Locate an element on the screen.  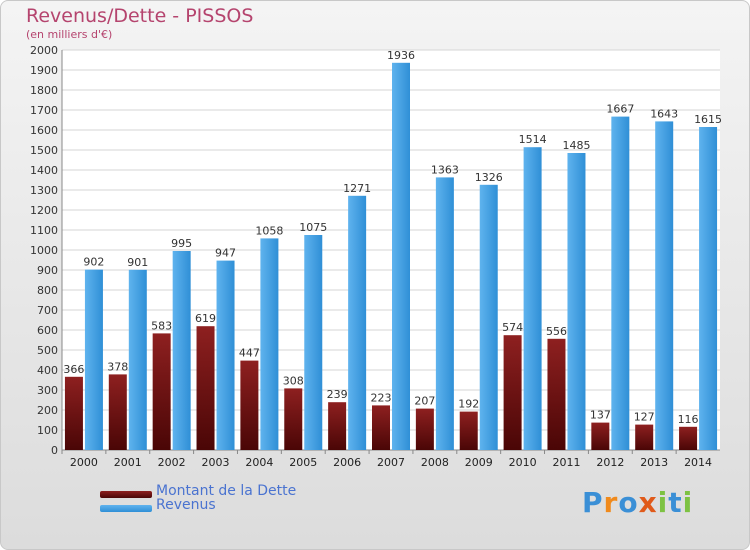
data-label-revenus: 1363 is located at coordinates (445, 169).